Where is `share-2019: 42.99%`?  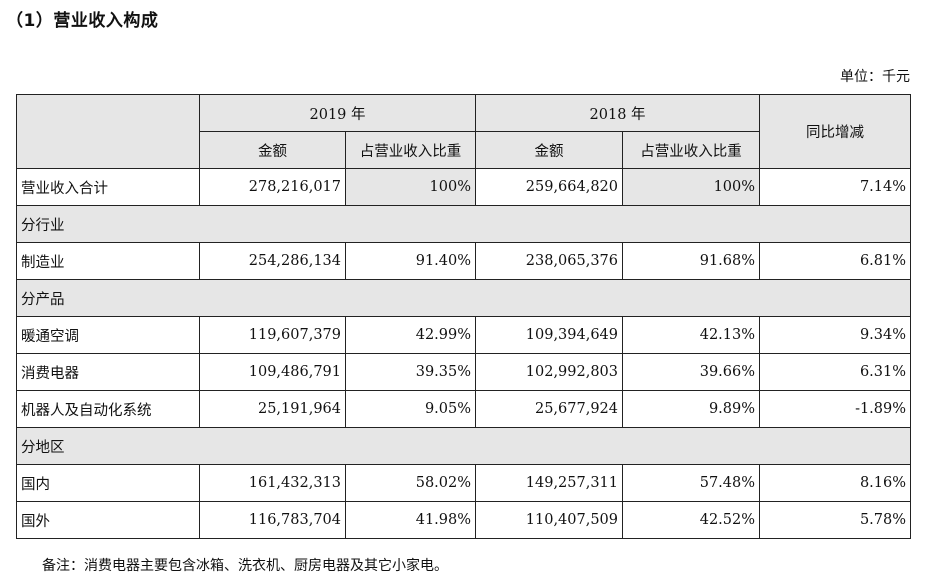 share-2019: 42.99% is located at coordinates (410, 335).